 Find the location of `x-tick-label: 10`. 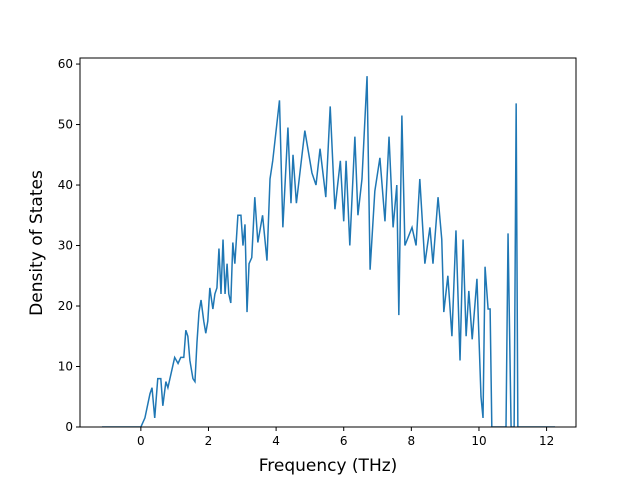

x-tick-label: 10 is located at coordinates (478, 441).